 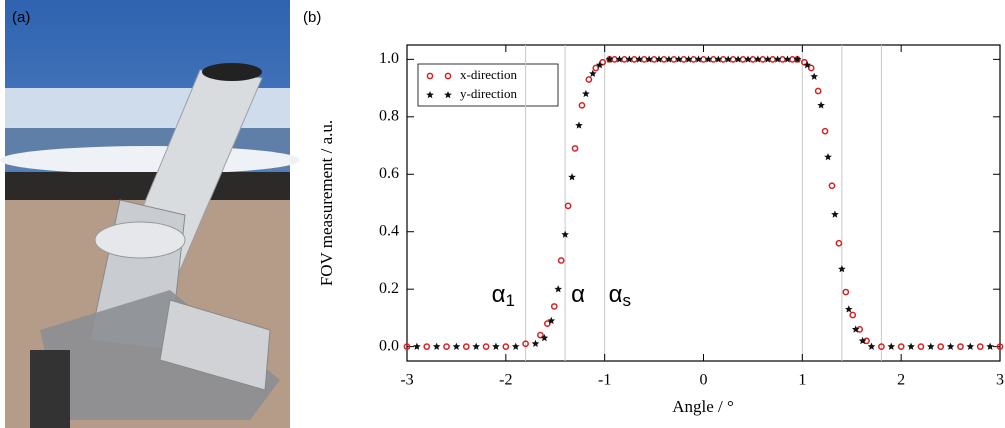 What do you see at coordinates (604, 380) in the screenshot?
I see `x-tick-label: -1` at bounding box center [604, 380].